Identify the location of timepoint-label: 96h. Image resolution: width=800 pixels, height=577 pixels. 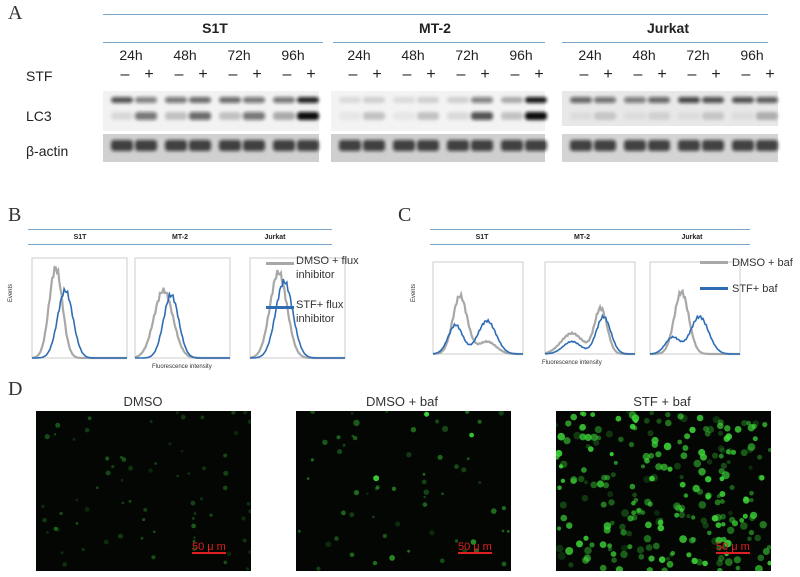
(293, 55).